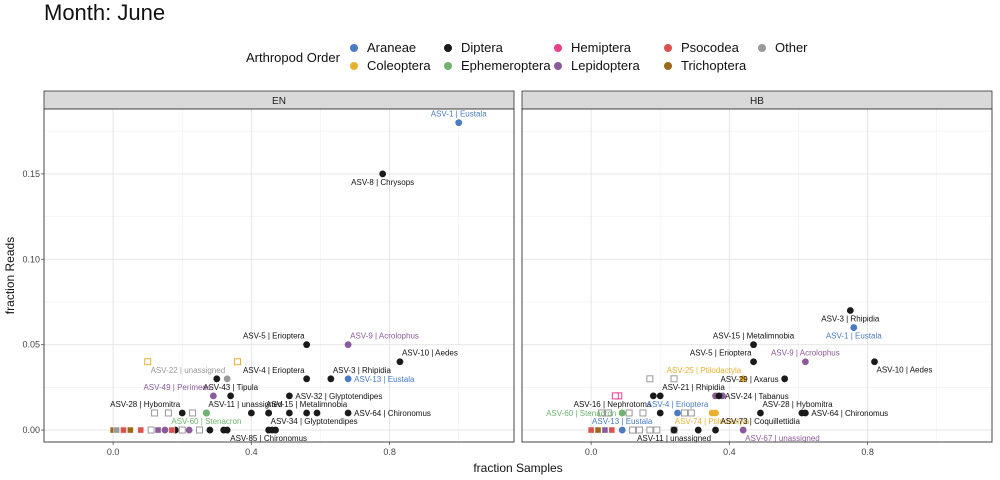  What do you see at coordinates (274, 370) in the screenshot?
I see `point-label: ASV-4 | Eriopterа` at bounding box center [274, 370].